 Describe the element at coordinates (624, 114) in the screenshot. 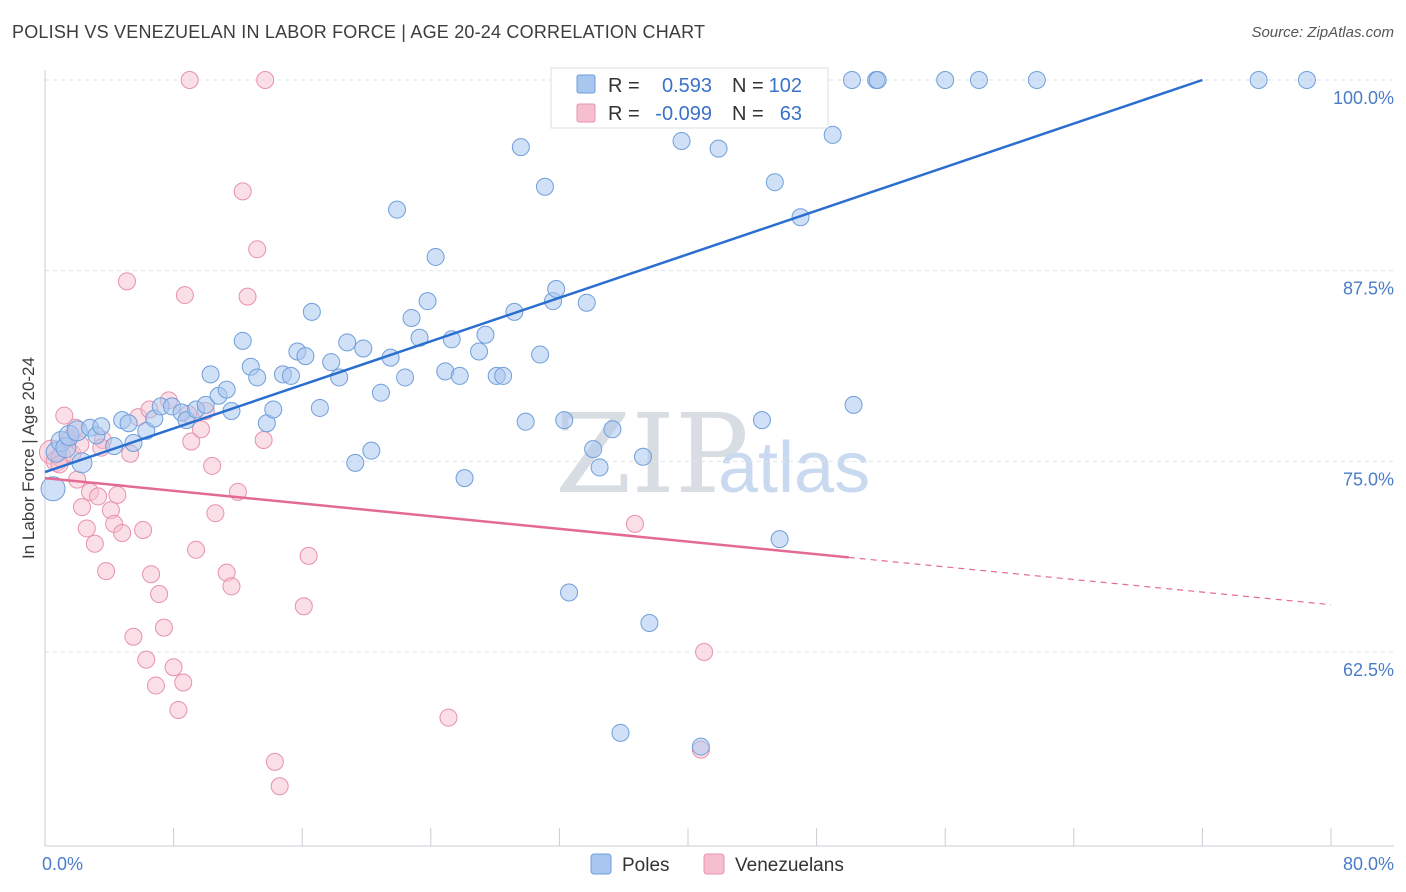

I see `legend-ven-r-label: R =` at that location.